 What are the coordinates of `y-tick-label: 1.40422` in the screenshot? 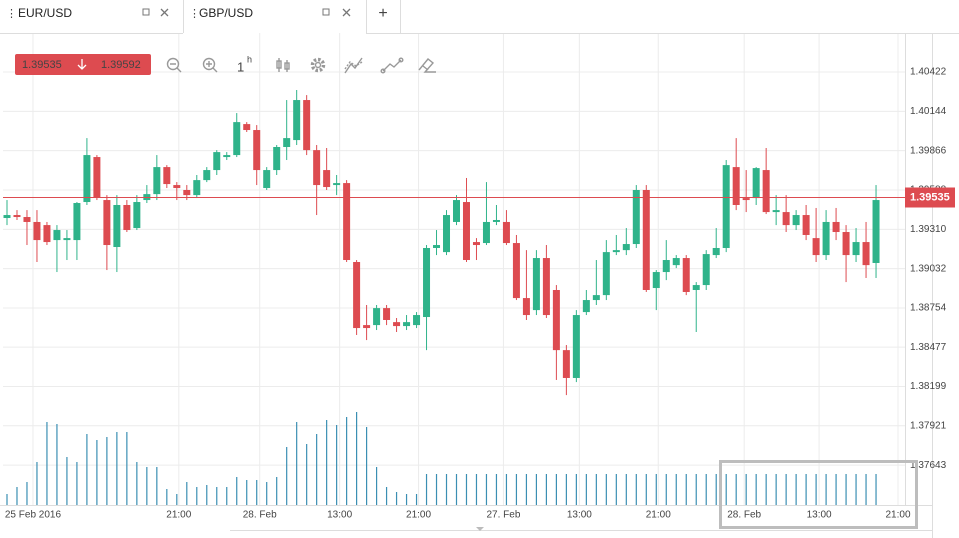 It's located at (928, 72).